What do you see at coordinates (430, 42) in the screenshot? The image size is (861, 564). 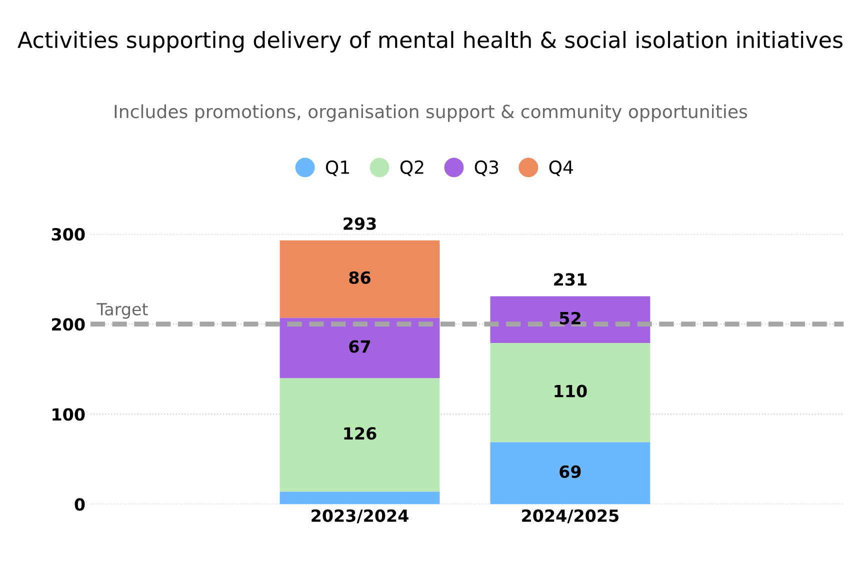 I see `chart-title: Activities supporting delivery of mental health & social isolation initiatives` at bounding box center [430, 42].